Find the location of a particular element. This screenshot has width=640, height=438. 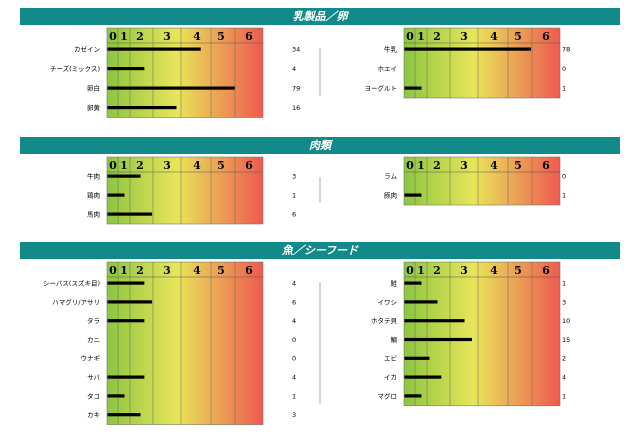

category-label: 馬肉 is located at coordinates (93, 214).